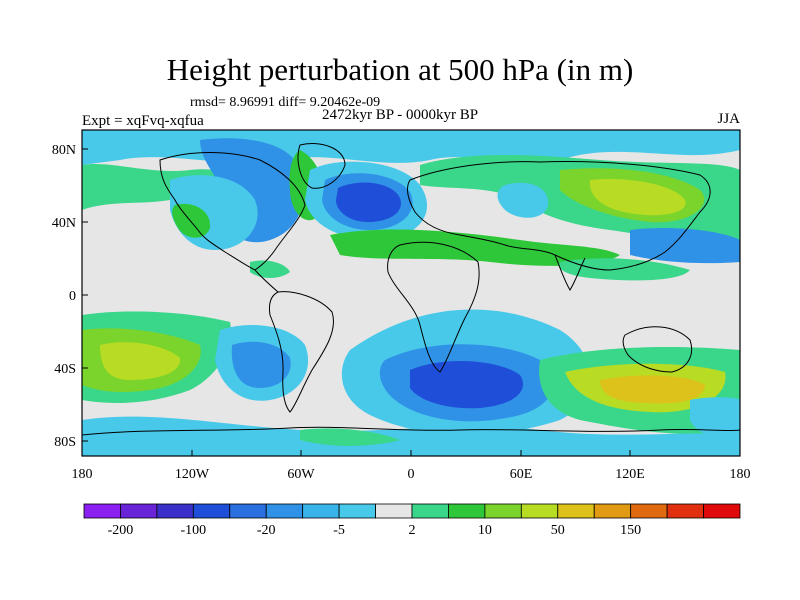 This screenshot has width=800, height=600. What do you see at coordinates (321, 166) in the screenshot?
I see `coast-greenland` at bounding box center [321, 166].